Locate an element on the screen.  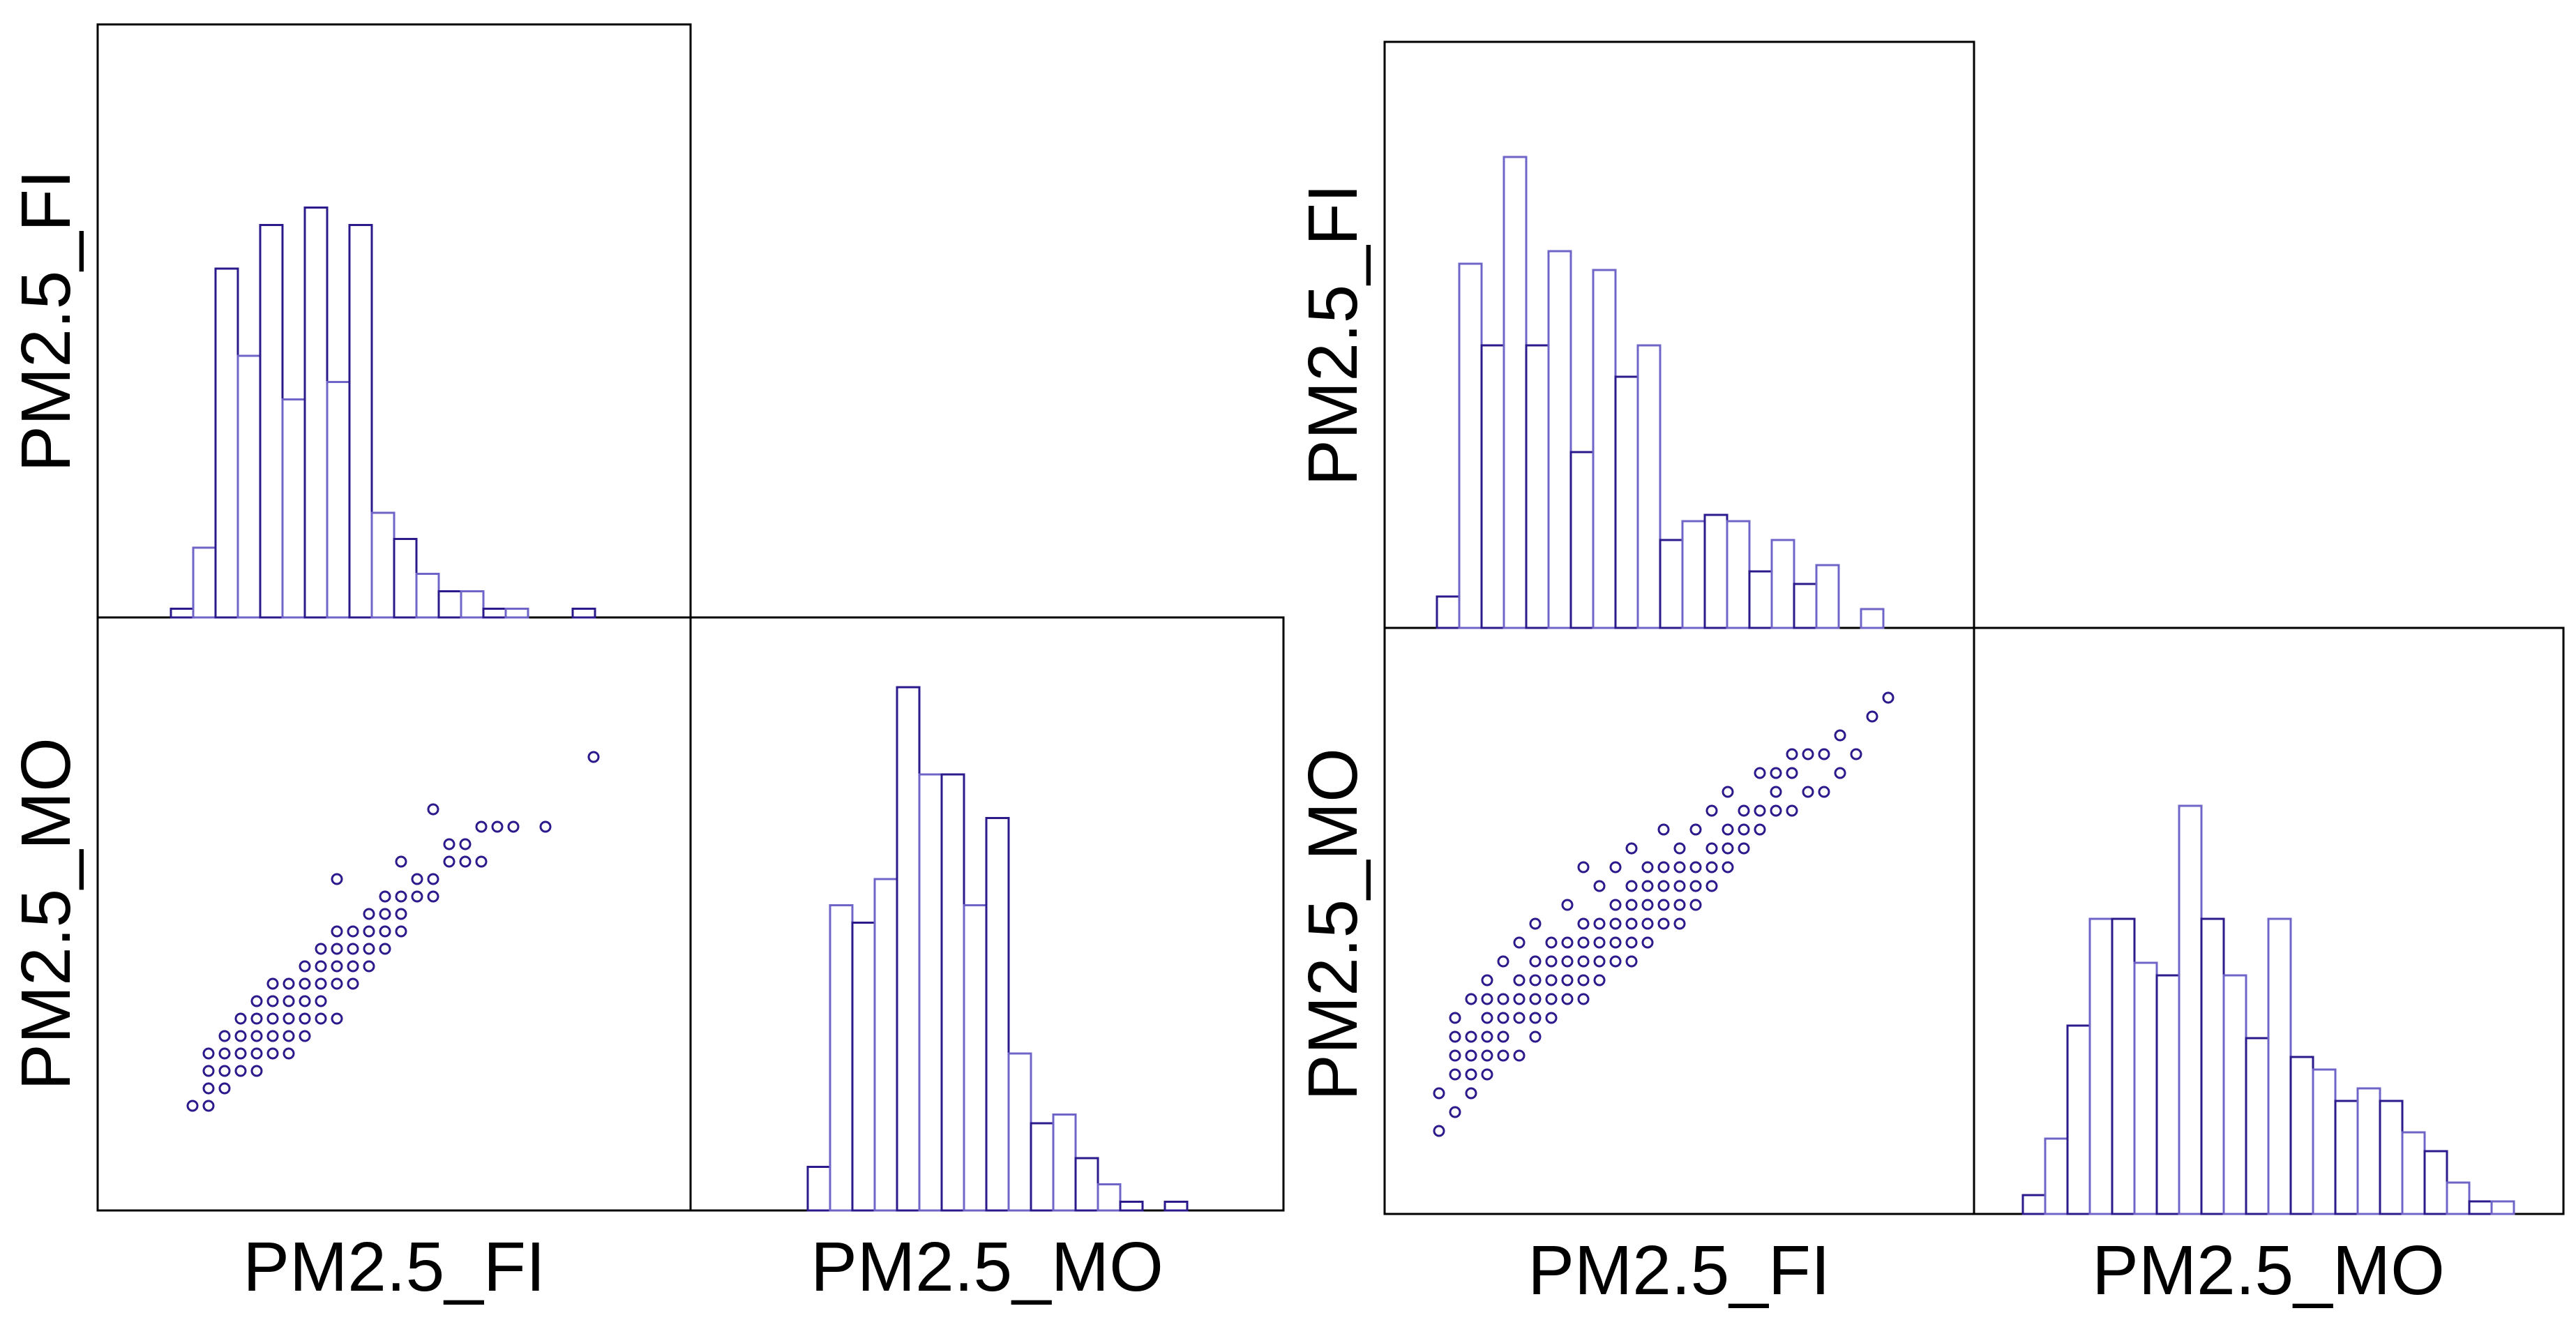
left-ylabel-bottom: PM2.5_MO is located at coordinates (46, 913).